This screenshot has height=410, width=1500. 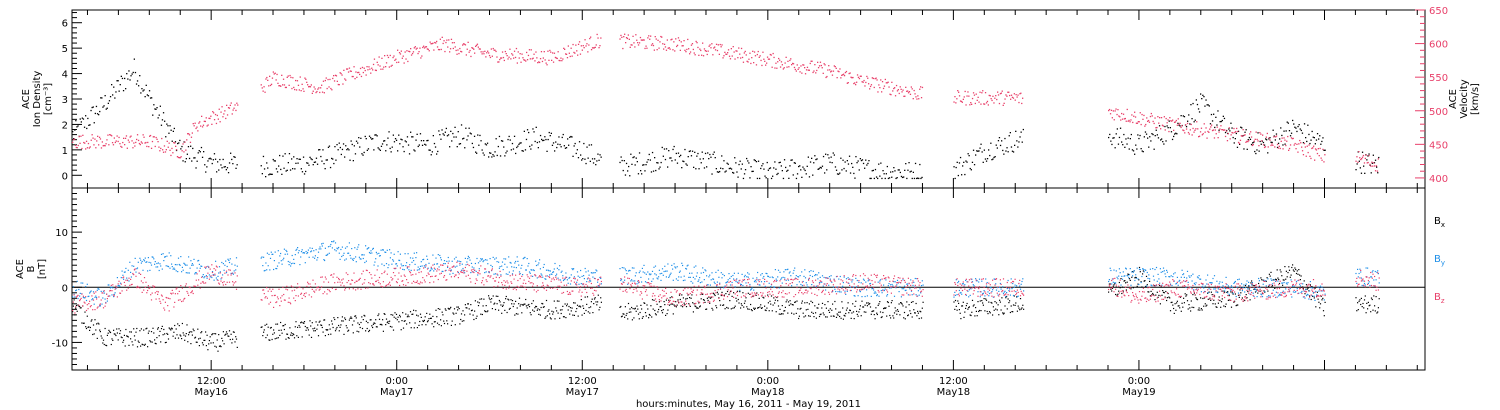 What do you see at coordinates (1453, 99) in the screenshot?
I see `velocity-axis-label-line: ACE` at bounding box center [1453, 99].